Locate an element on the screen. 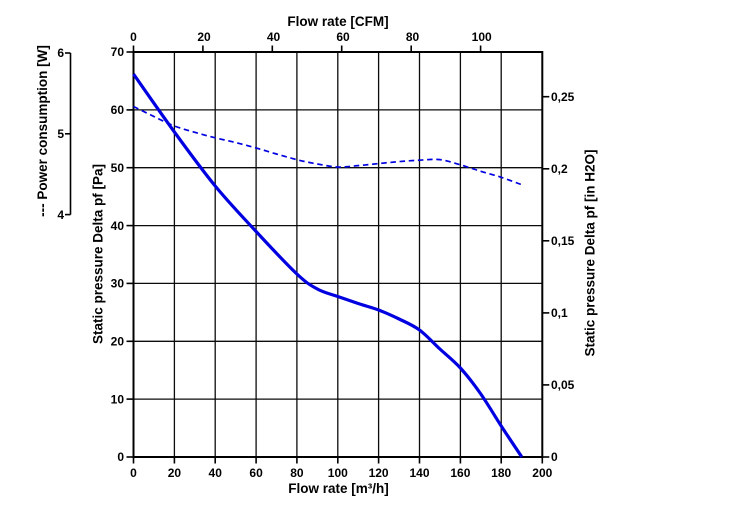 This screenshot has width=750, height=505. svg-text: 10 is located at coordinates (118, 399).